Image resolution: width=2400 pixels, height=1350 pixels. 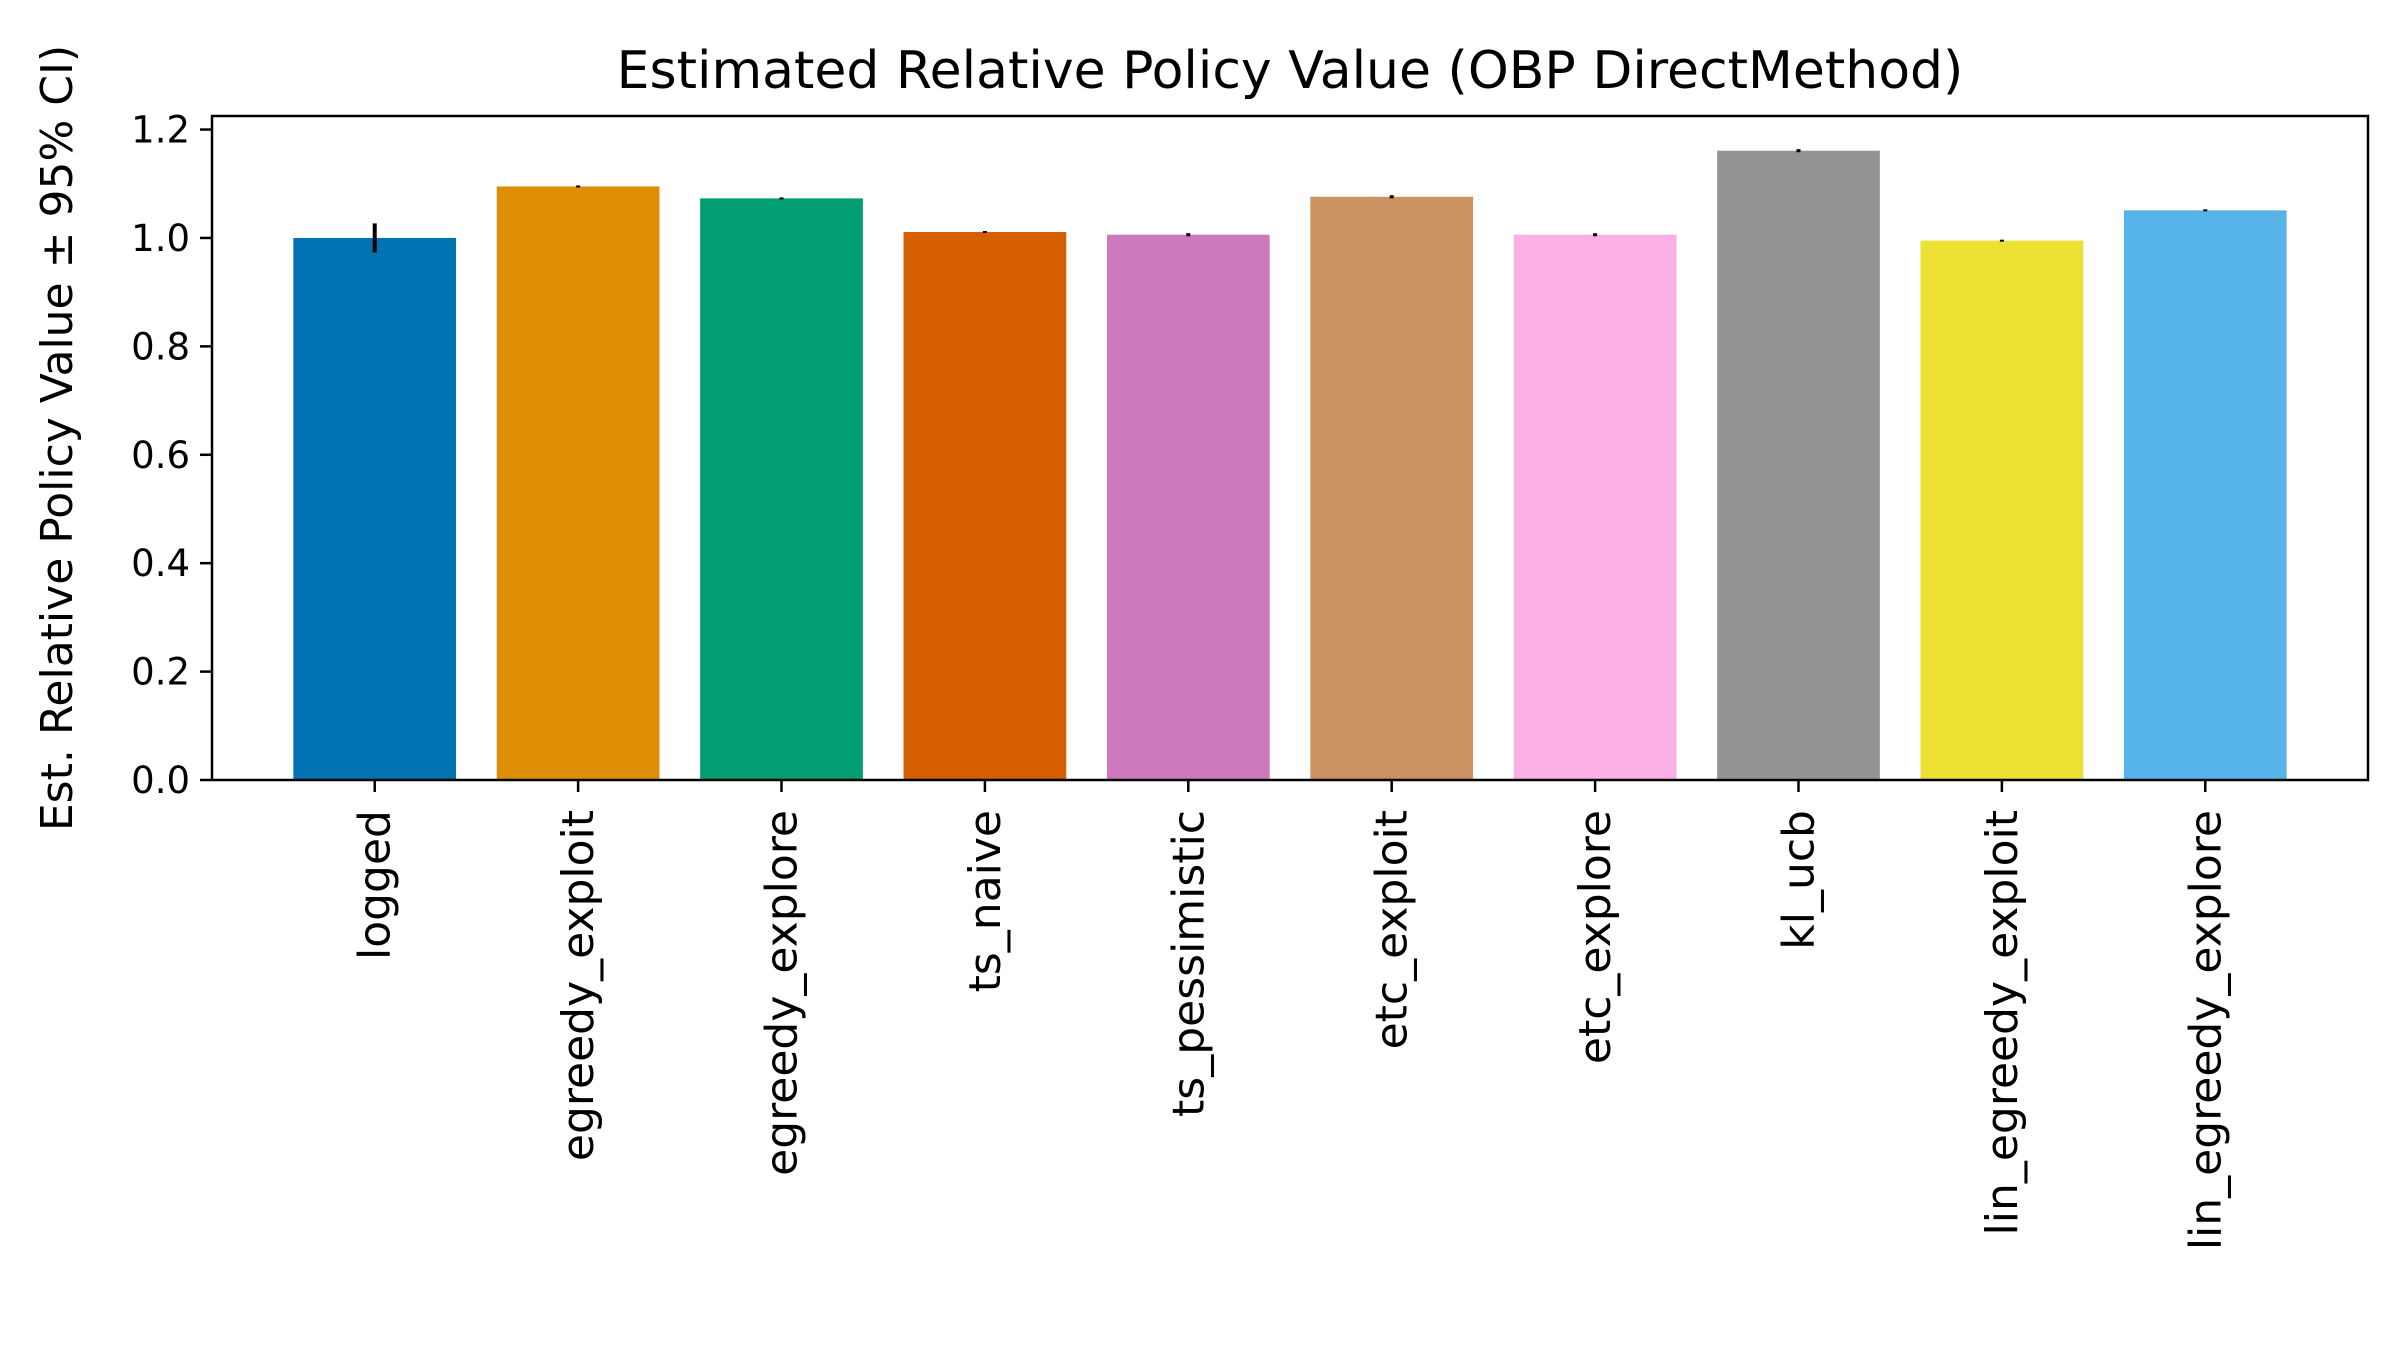 What do you see at coordinates (1798, 880) in the screenshot?
I see `x-tick-label: kl_ucb` at bounding box center [1798, 880].